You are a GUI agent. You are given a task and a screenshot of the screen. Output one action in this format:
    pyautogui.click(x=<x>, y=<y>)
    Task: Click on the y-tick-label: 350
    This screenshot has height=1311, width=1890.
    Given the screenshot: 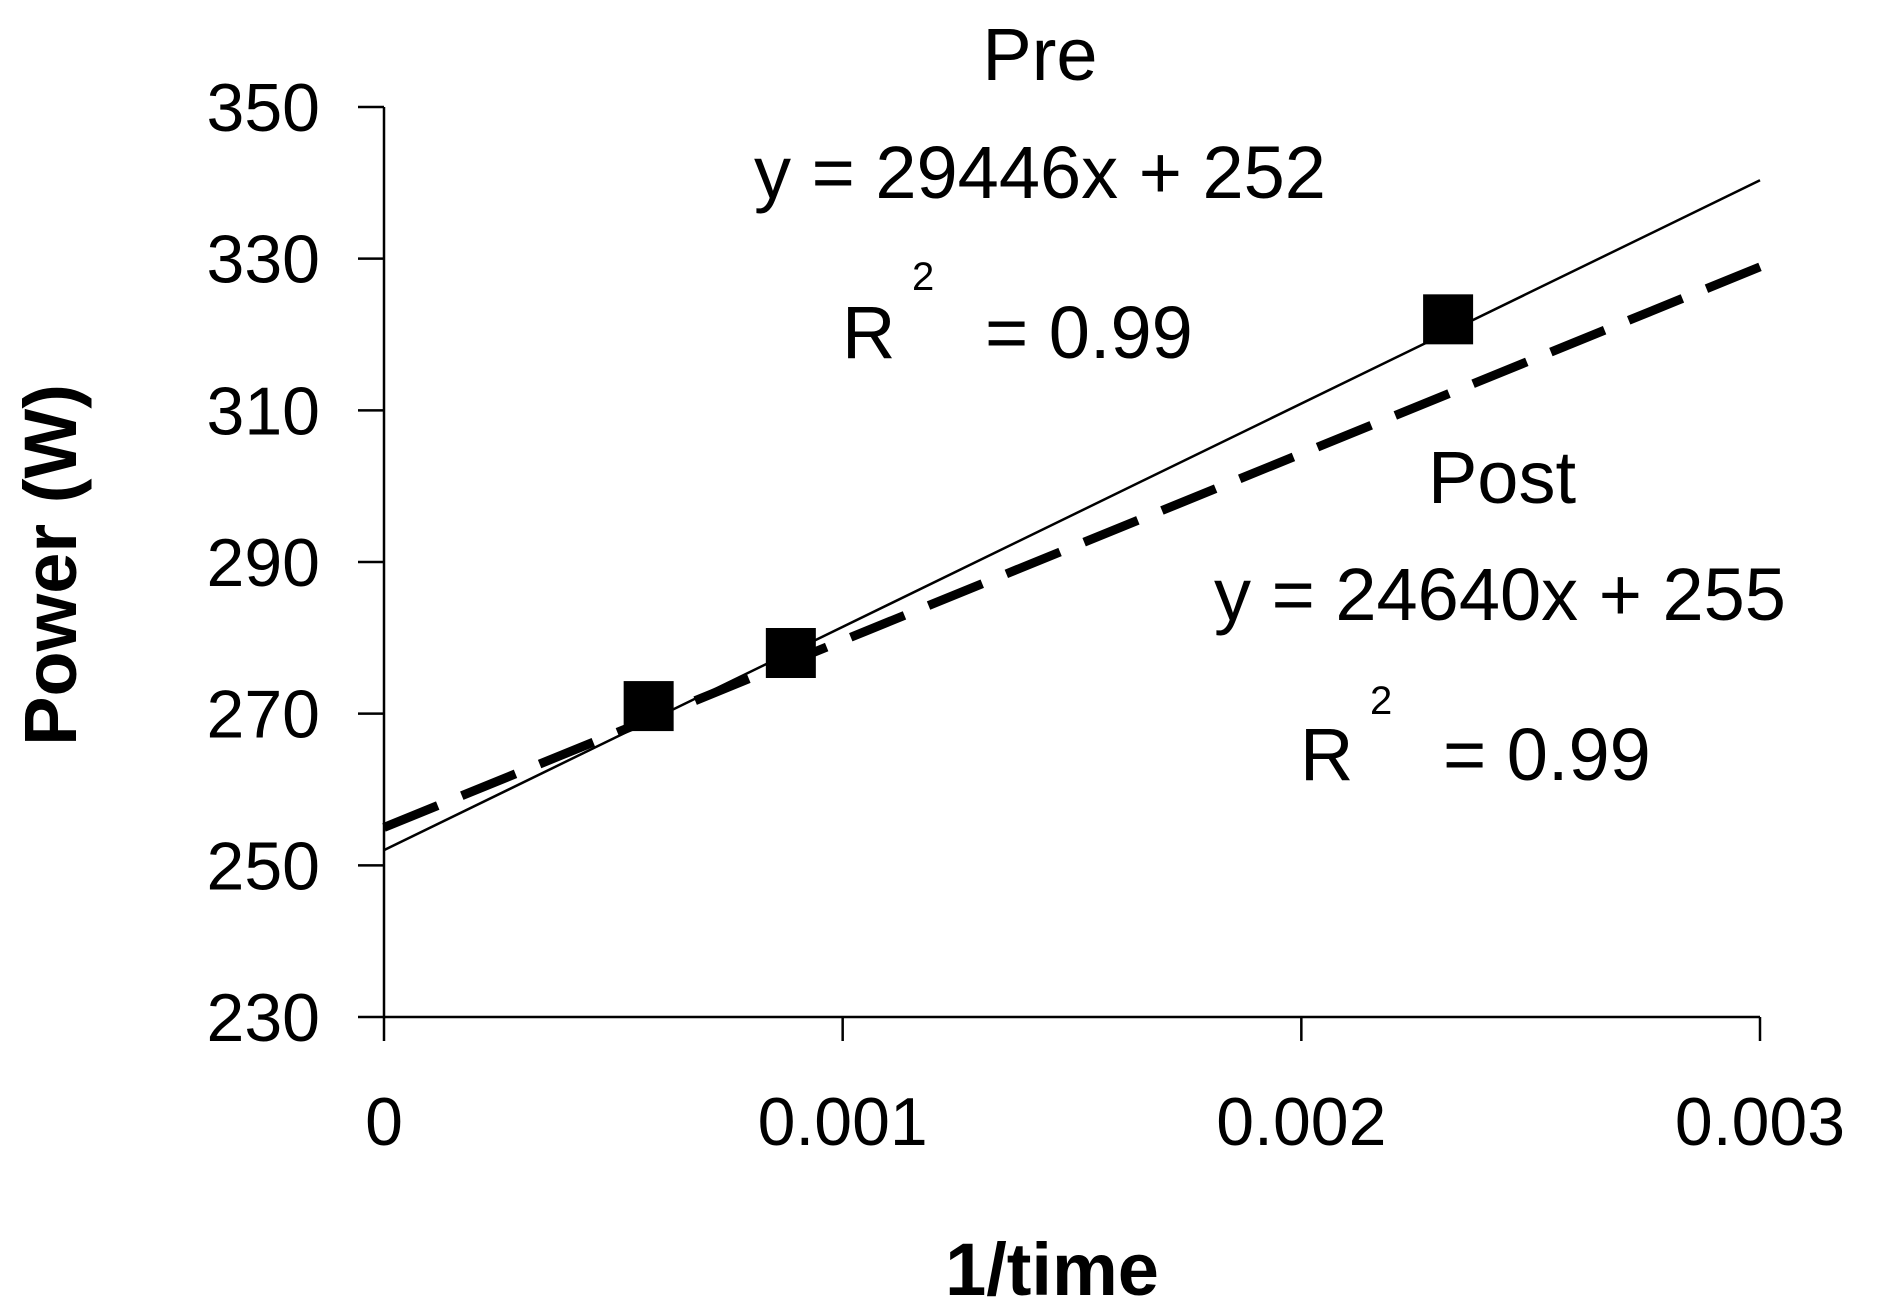 What is the action you would take?
    pyautogui.click(x=263, y=108)
    